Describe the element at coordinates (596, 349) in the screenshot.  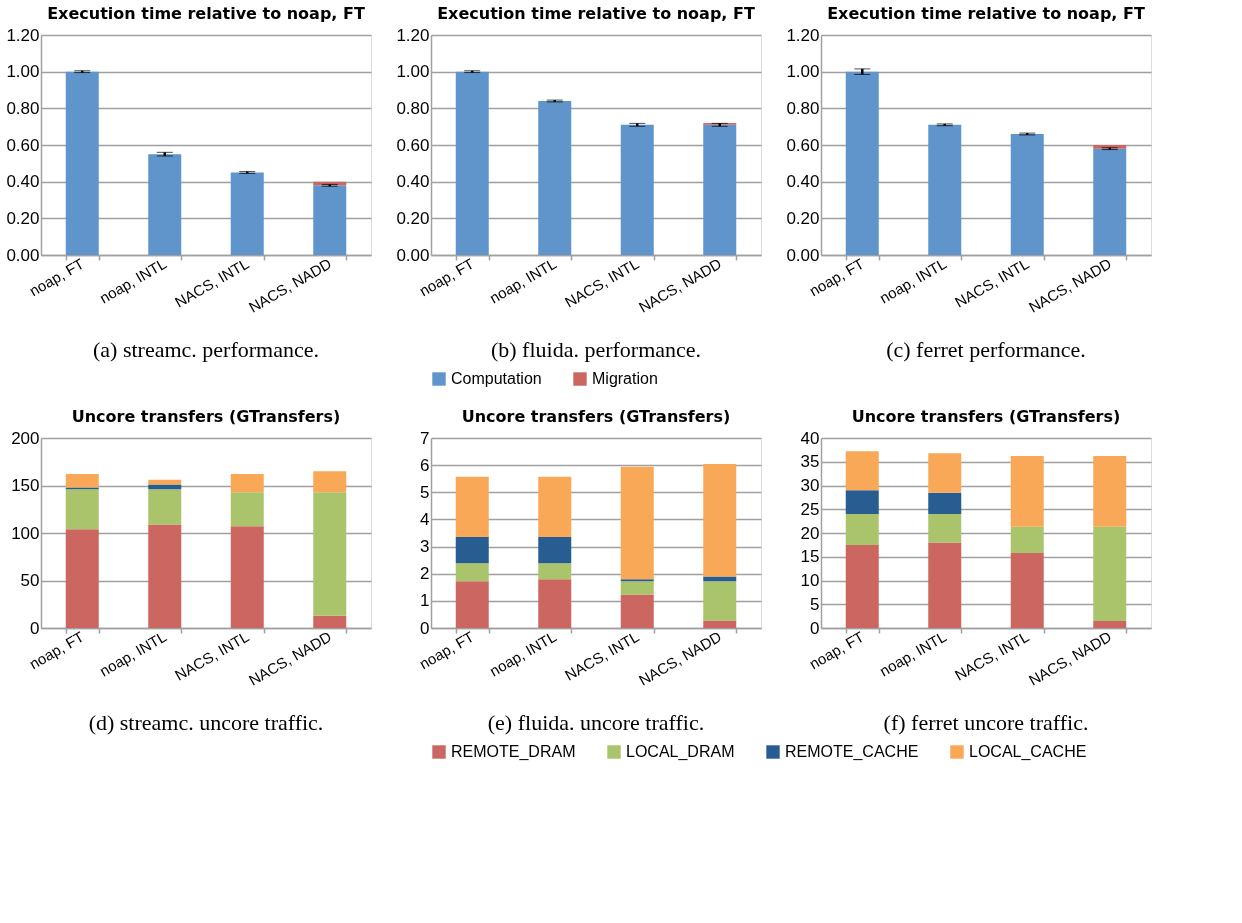
I see `text: (b) fluida. performance.` at that location.